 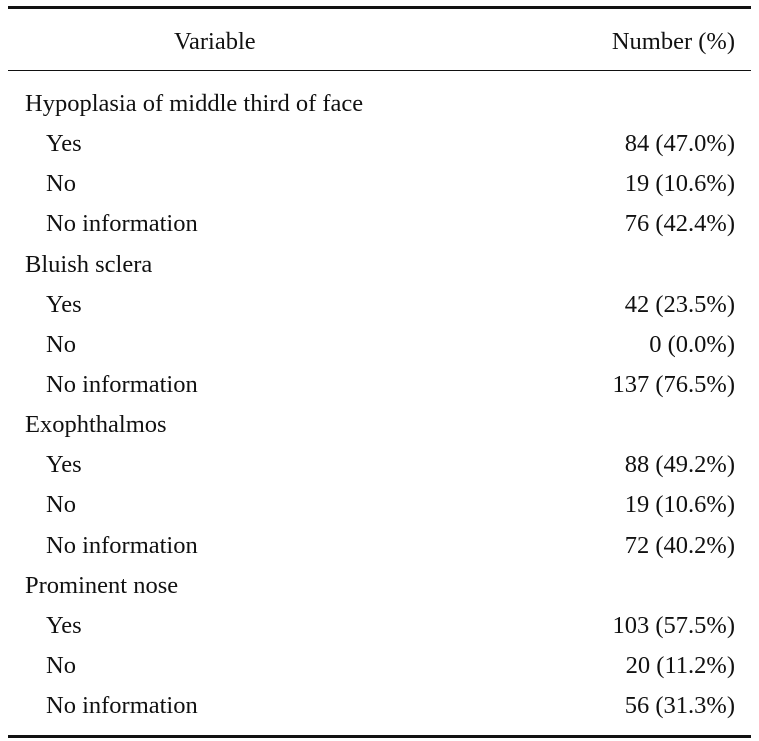 I want to click on bottom-rule, so click(x=379, y=736).